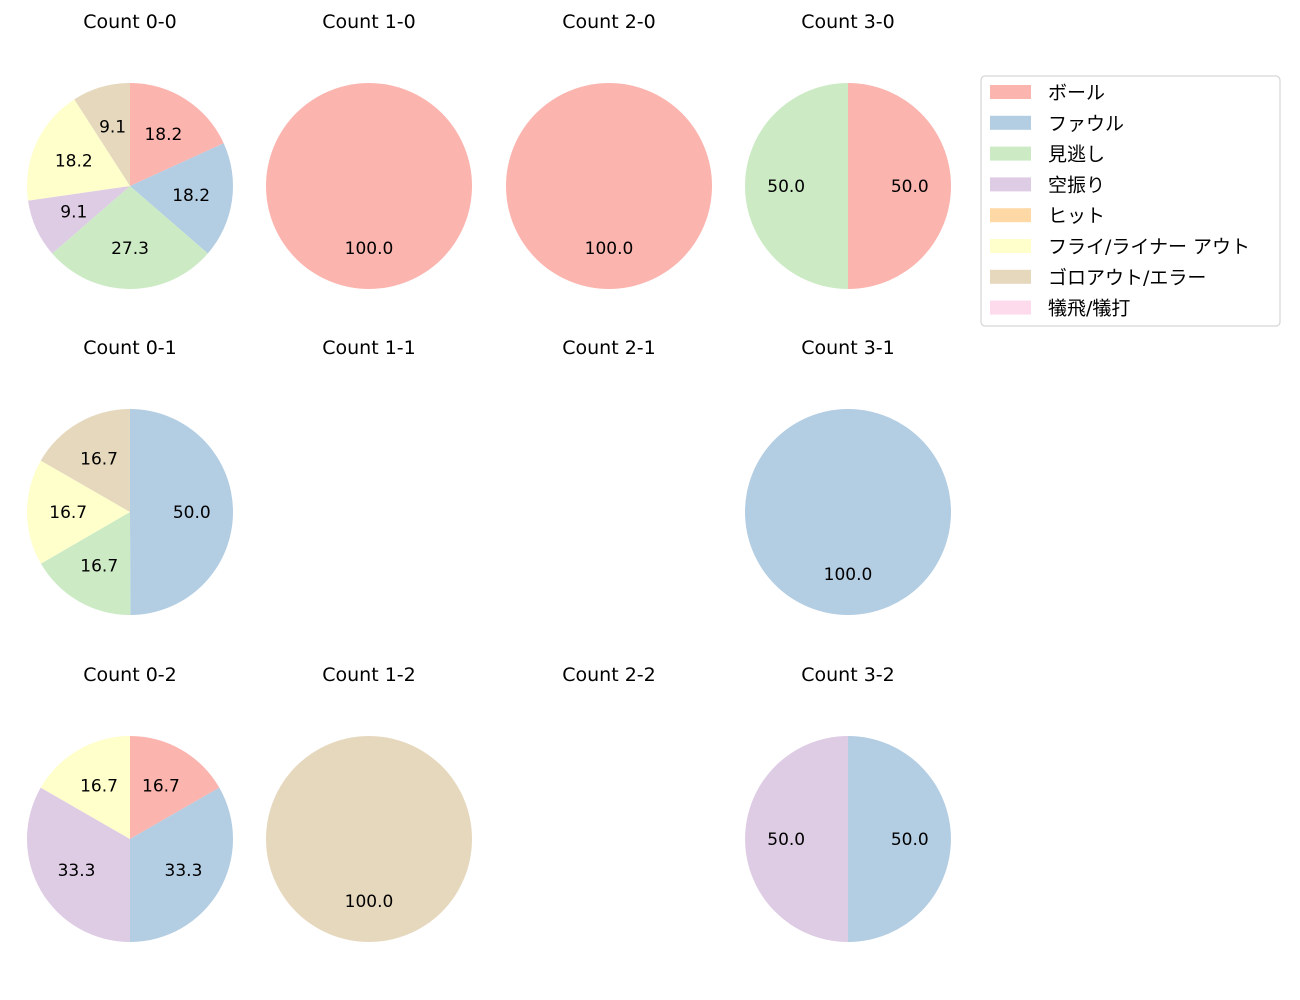 The width and height of the screenshot is (1300, 1000). Describe the element at coordinates (1076, 155) in the screenshot. I see `legend-label: 見逃し` at that location.